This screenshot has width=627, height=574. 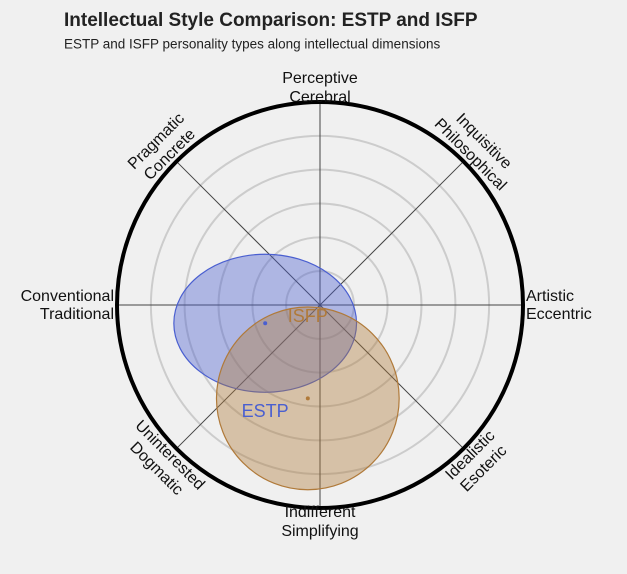 I want to click on type-label: ISFP, so click(x=308, y=316).